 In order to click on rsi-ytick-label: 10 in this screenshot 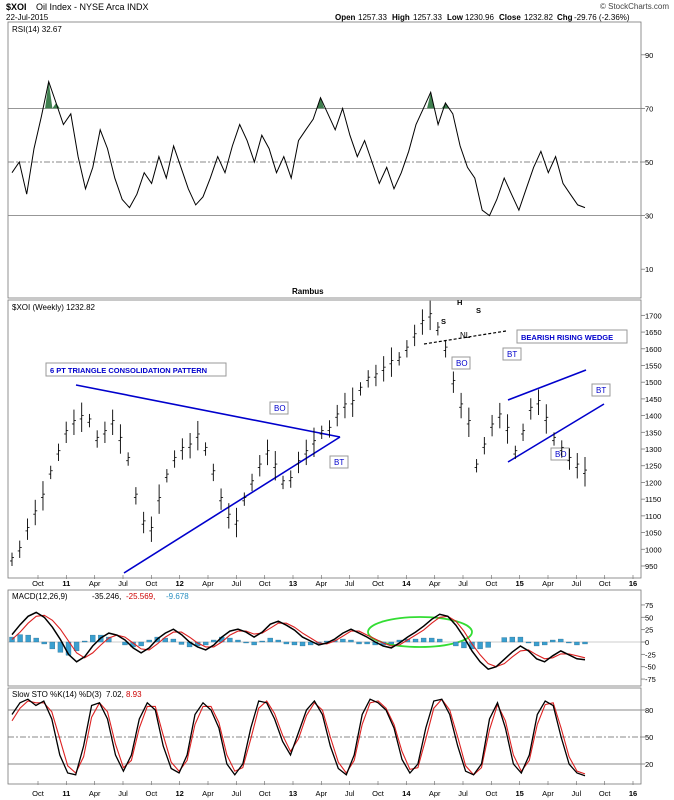, I will do `click(649, 269)`.